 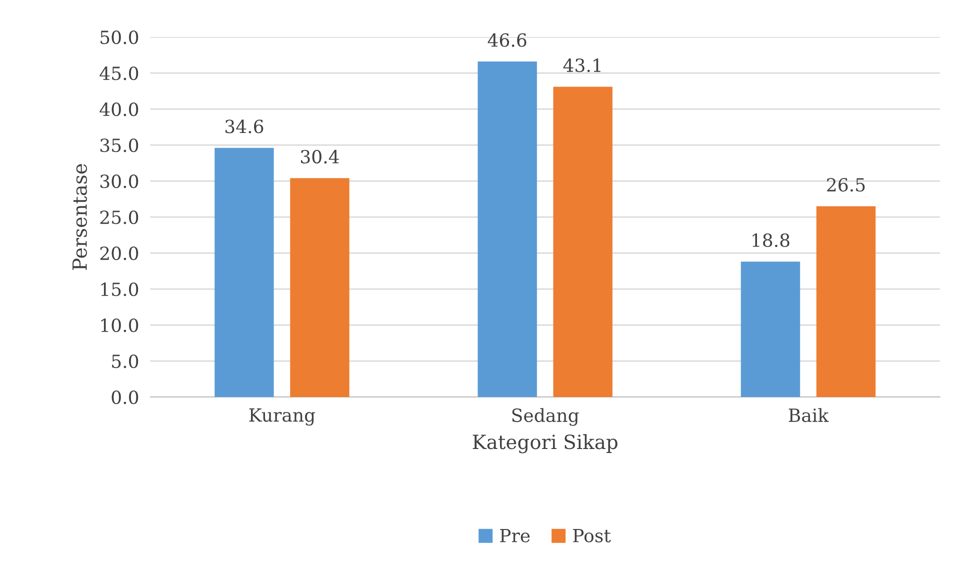 I want to click on x-axis-title: Kategori Sikap, so click(x=545, y=444).